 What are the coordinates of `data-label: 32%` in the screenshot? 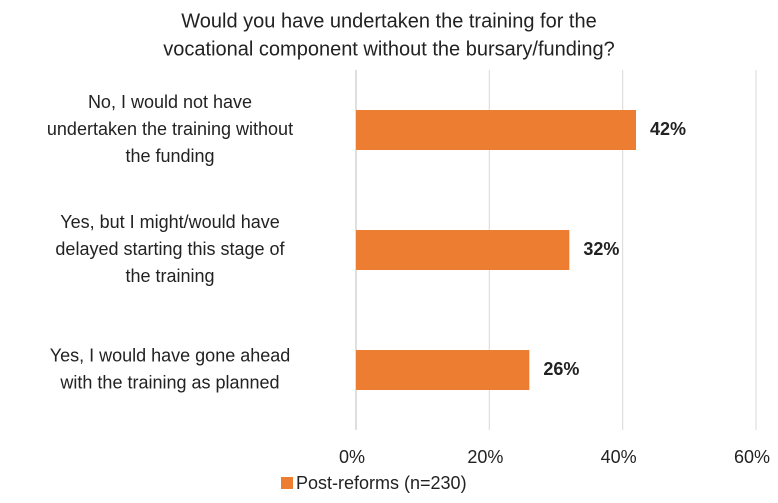 It's located at (601, 249).